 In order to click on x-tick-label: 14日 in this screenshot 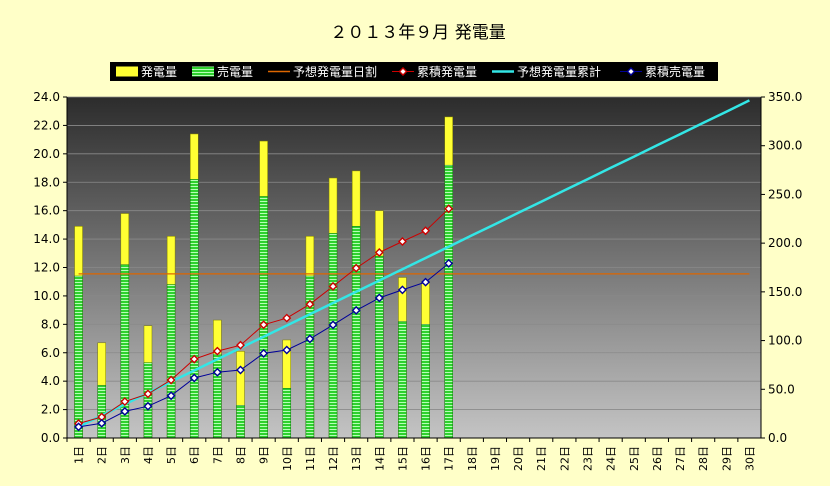, I will do `click(379, 458)`.